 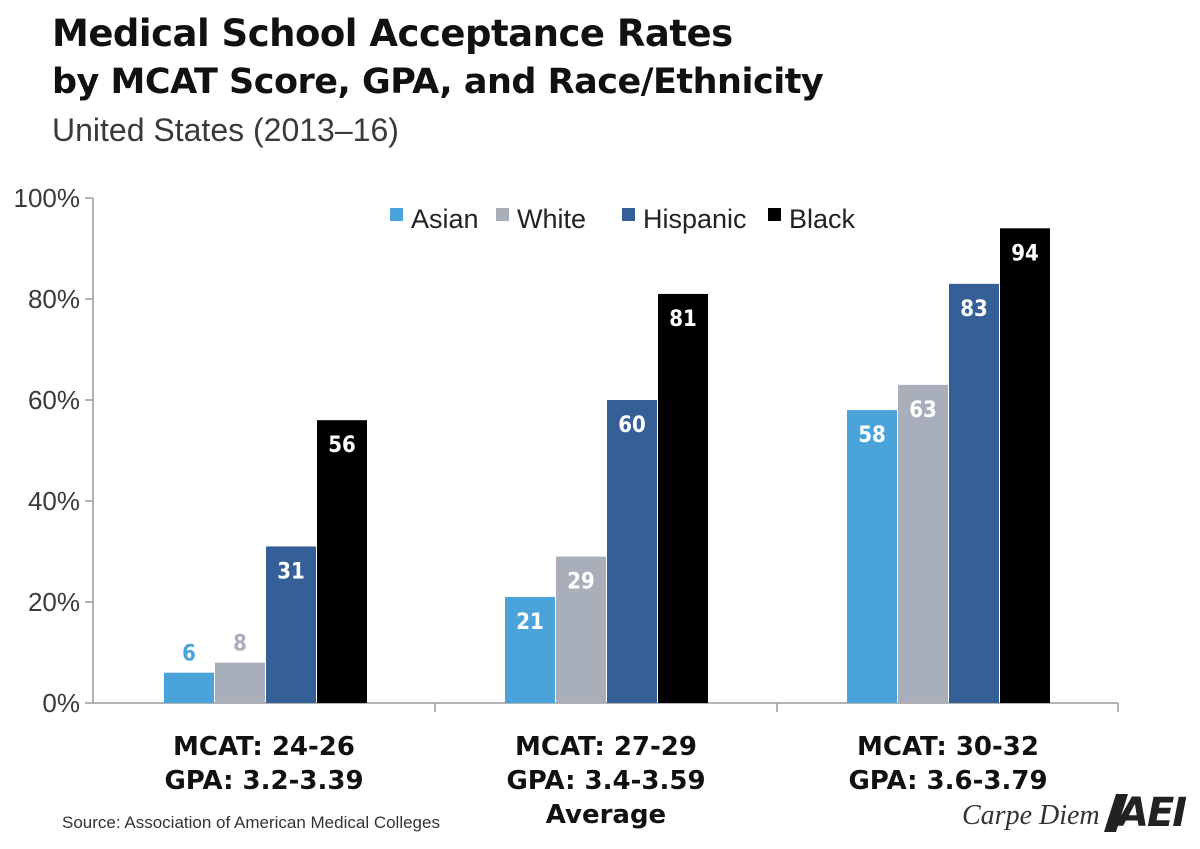 I want to click on y-tick-label: 80%, so click(x=54, y=299).